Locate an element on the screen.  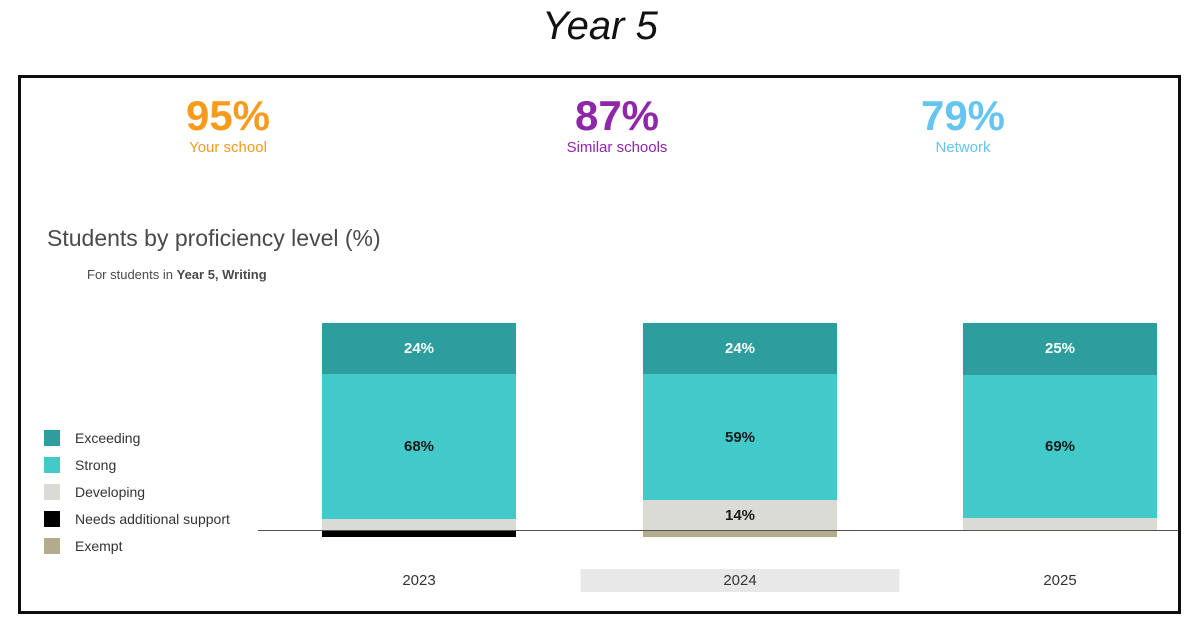
summary-stat-your-school: 95% Your school is located at coordinates (228, 124).